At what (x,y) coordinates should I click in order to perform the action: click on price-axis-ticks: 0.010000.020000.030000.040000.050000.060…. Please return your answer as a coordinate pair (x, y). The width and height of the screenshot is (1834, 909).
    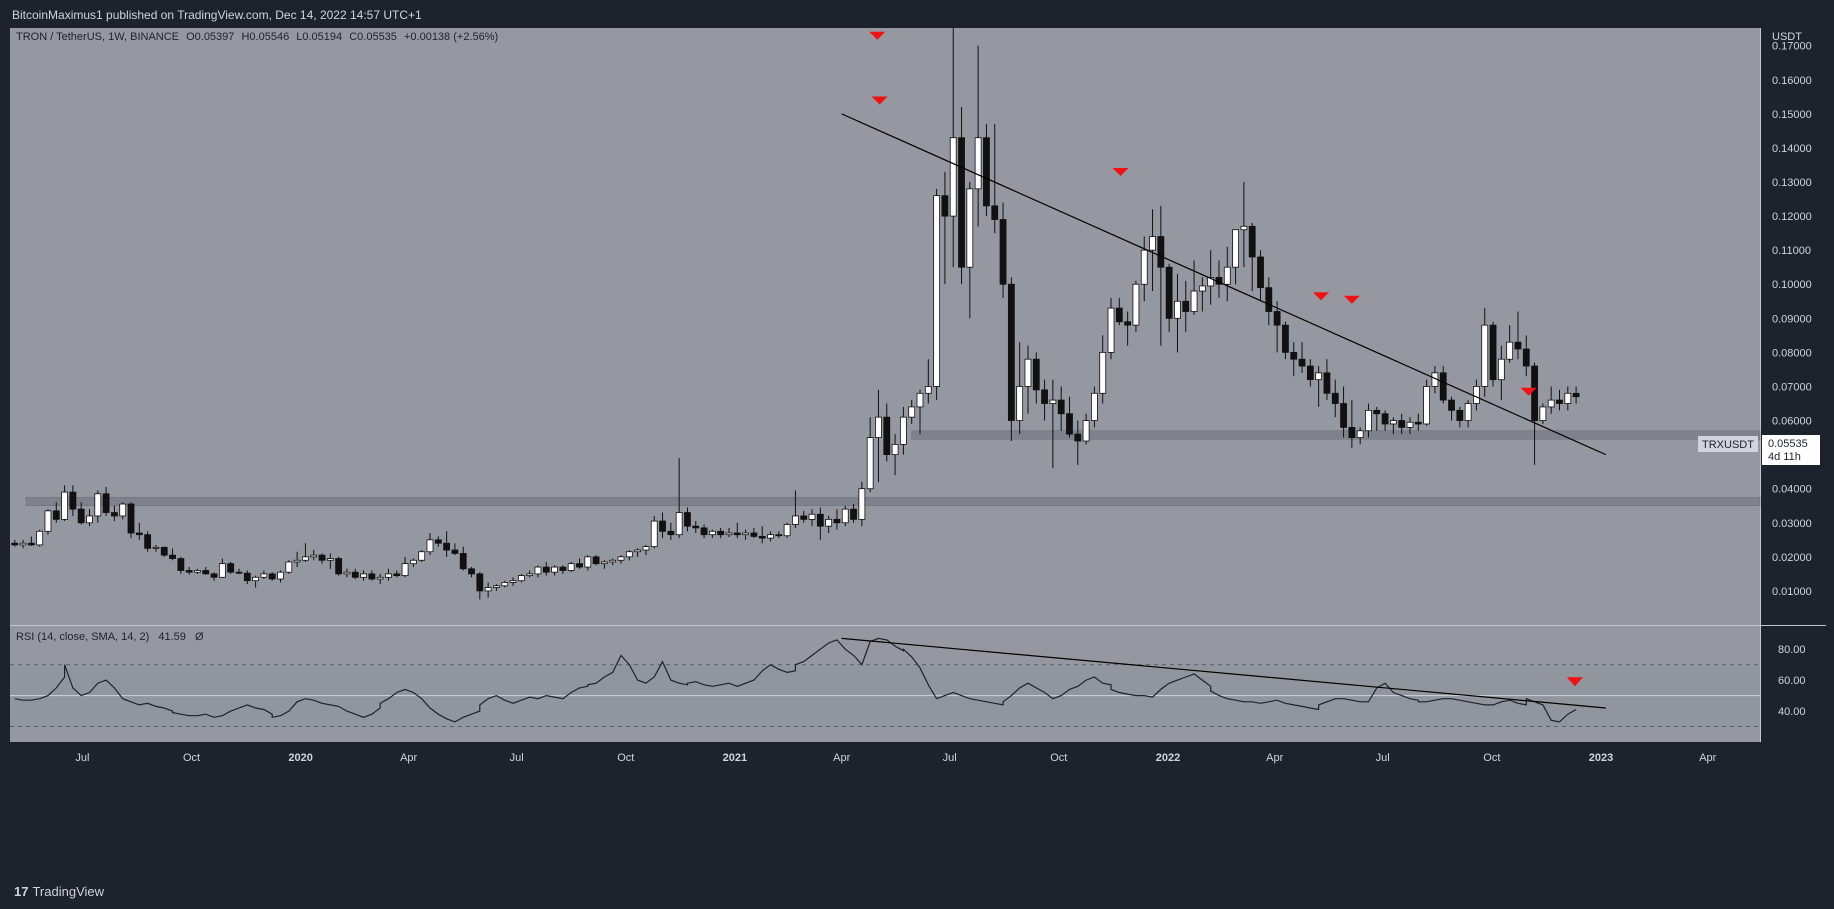
    Looking at the image, I should click on (1792, 319).